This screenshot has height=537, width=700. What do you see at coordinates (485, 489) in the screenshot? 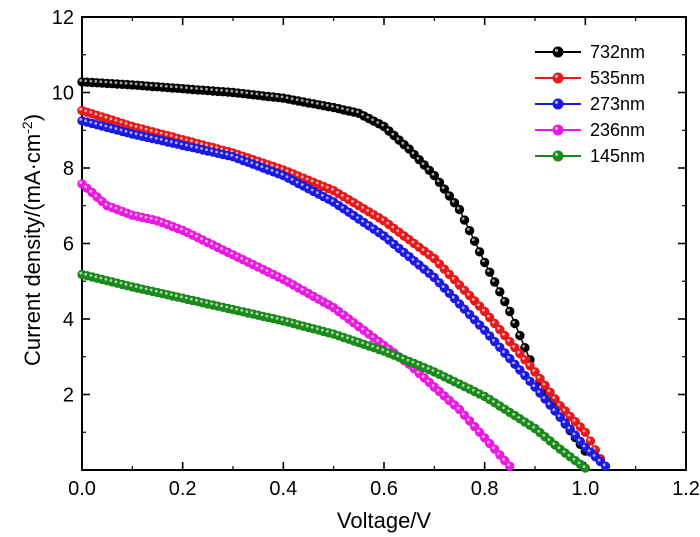
I see `x-tick-label: 0.8` at bounding box center [485, 489].